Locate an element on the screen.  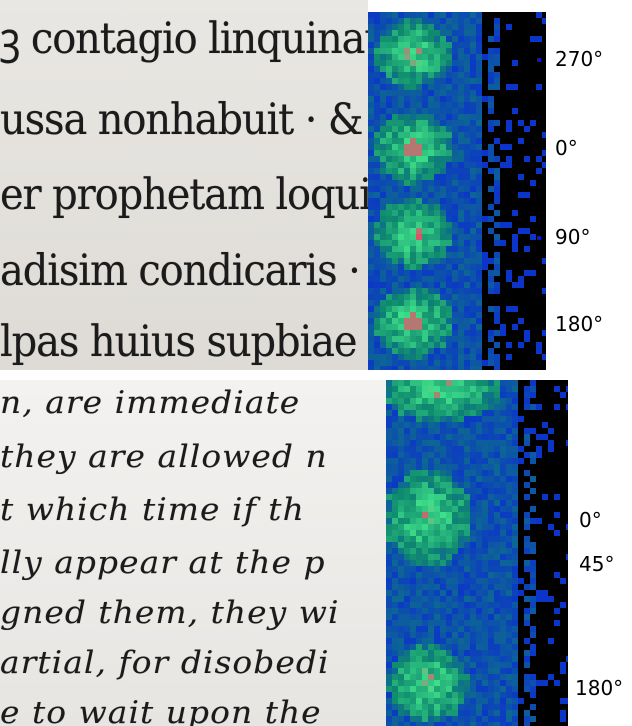
manuscript-line: gned them, they wi is located at coordinates (170, 613).